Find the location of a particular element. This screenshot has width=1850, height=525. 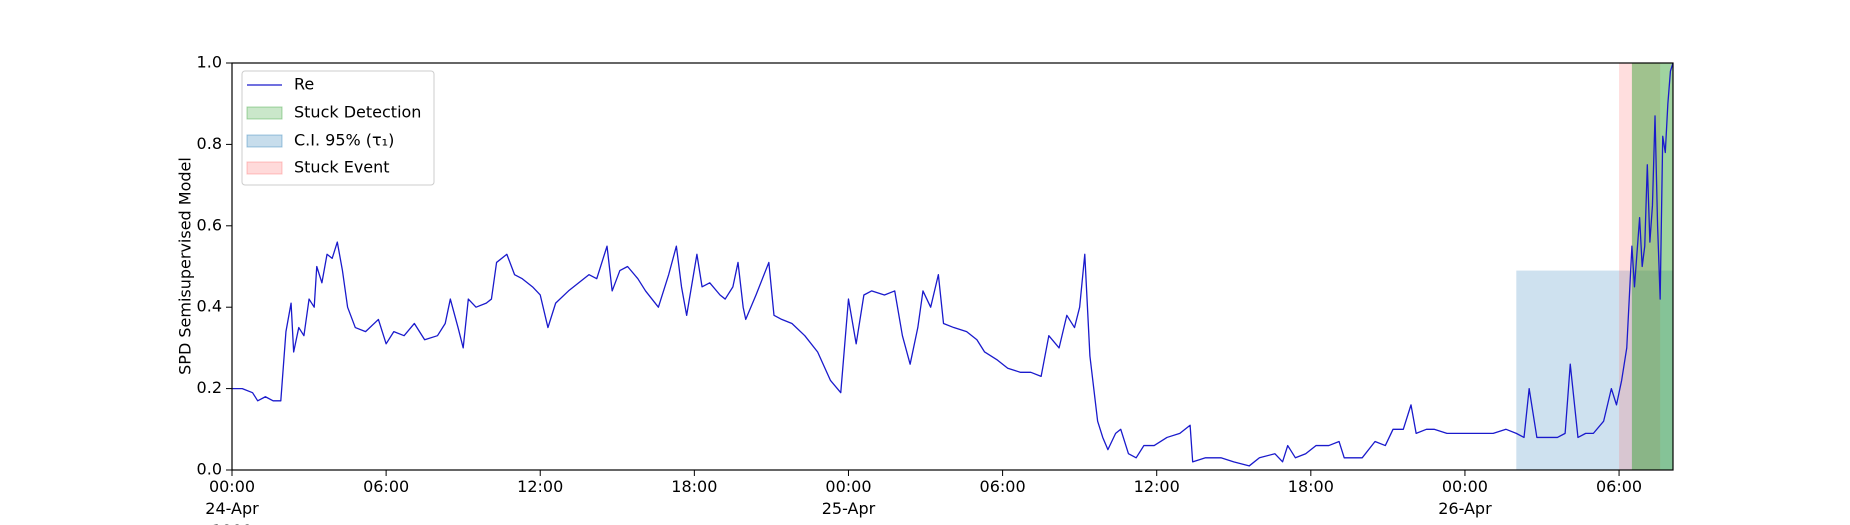

legend-box is located at coordinates (338, 128).